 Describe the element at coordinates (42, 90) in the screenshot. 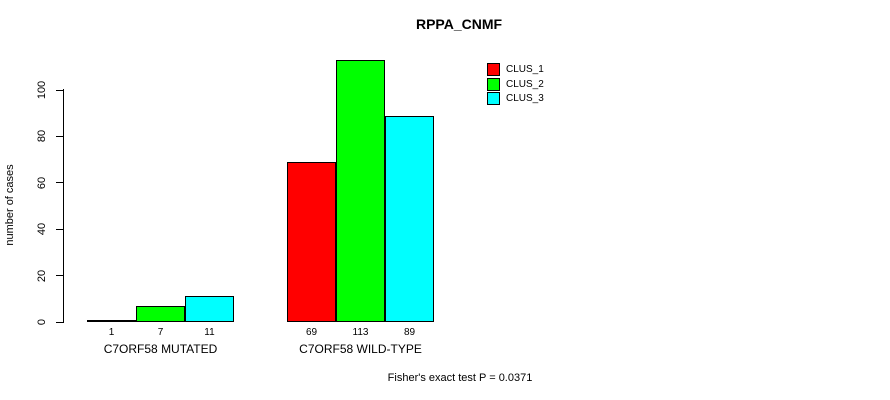

I see `y-tick-label: 100` at that location.